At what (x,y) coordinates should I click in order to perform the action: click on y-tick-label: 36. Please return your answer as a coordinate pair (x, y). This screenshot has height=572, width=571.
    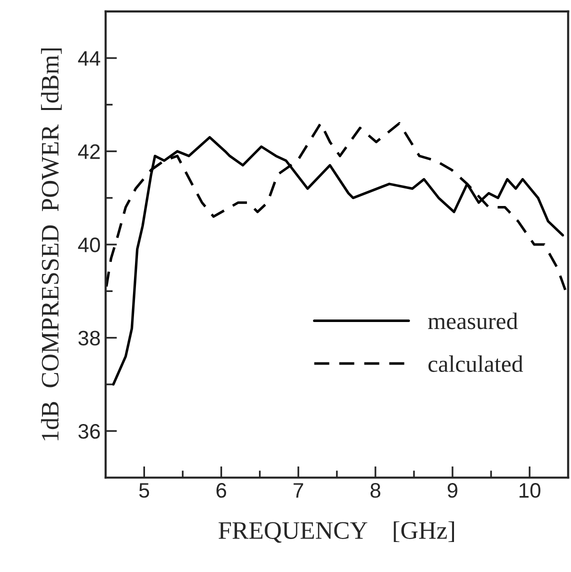
    Looking at the image, I should click on (89, 431).